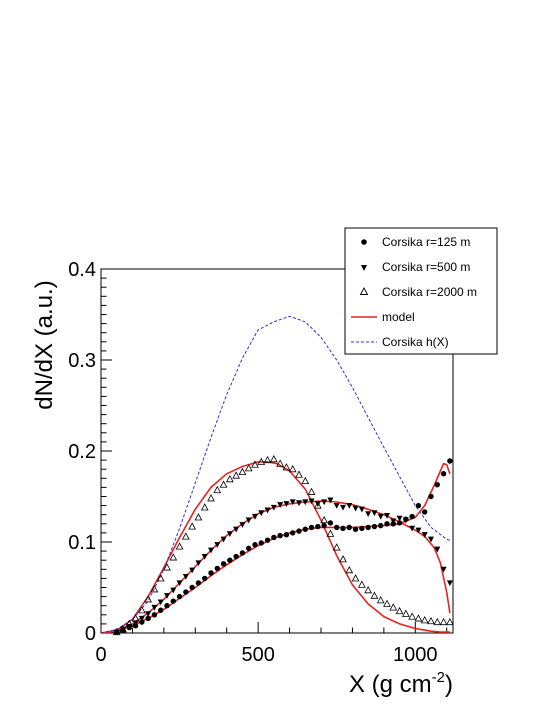  I want to click on legend-label-r2000: Corsika r=2000 m, so click(429, 292).